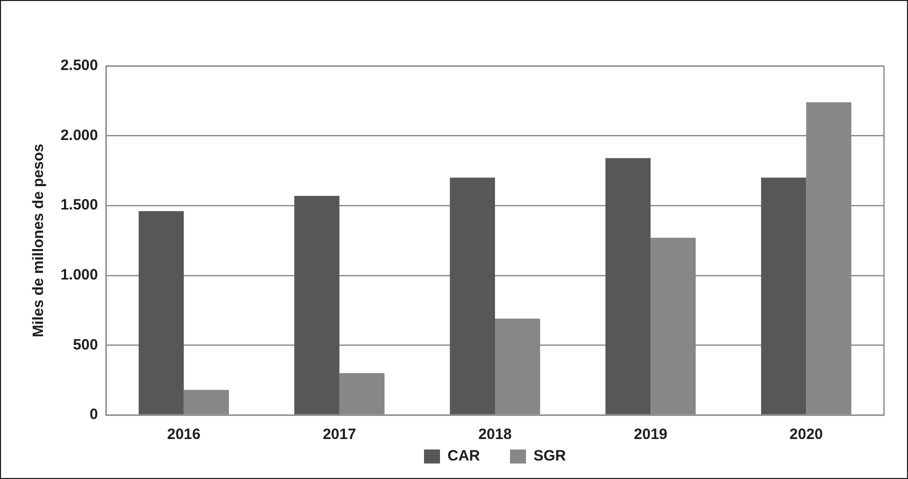 Image resolution: width=908 pixels, height=479 pixels. I want to click on x-tick-label: 2018, so click(495, 435).